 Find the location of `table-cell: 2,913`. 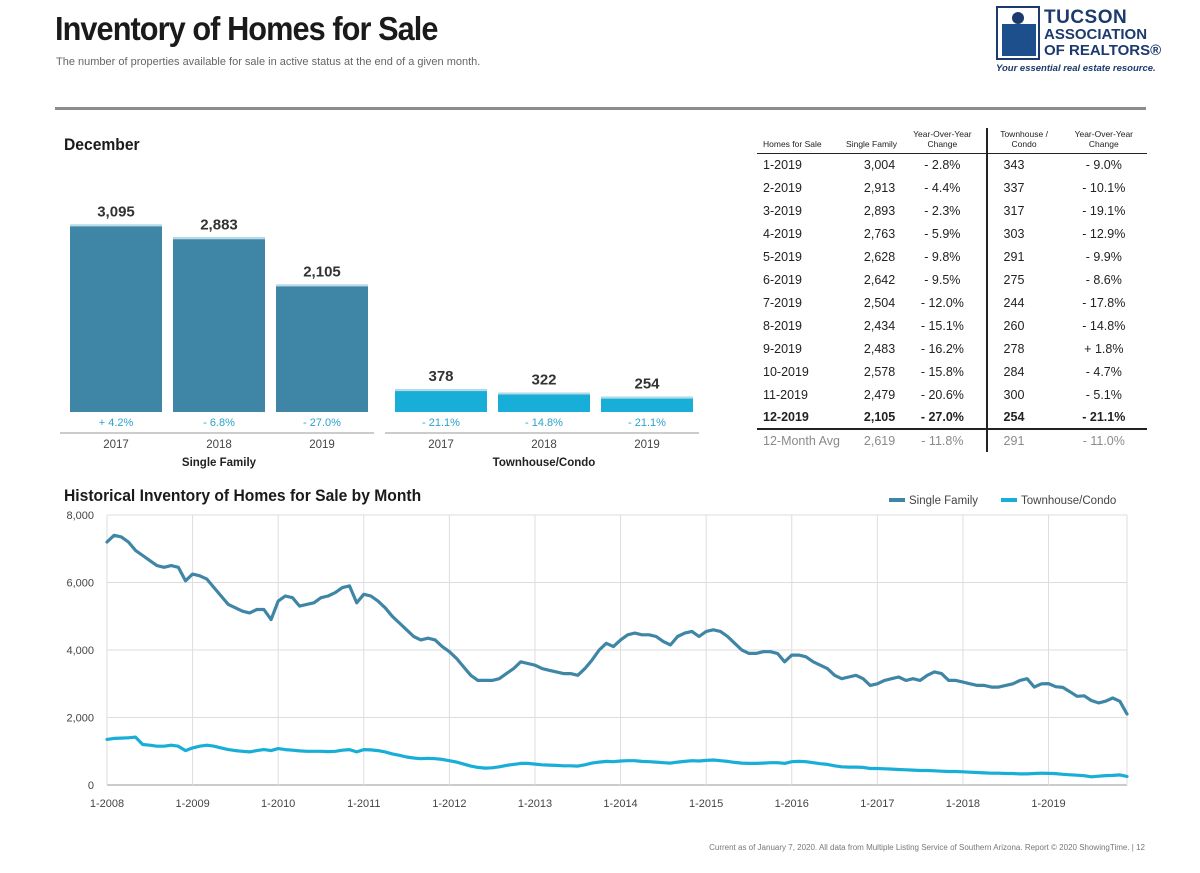

table-cell: 2,913 is located at coordinates (879, 187).